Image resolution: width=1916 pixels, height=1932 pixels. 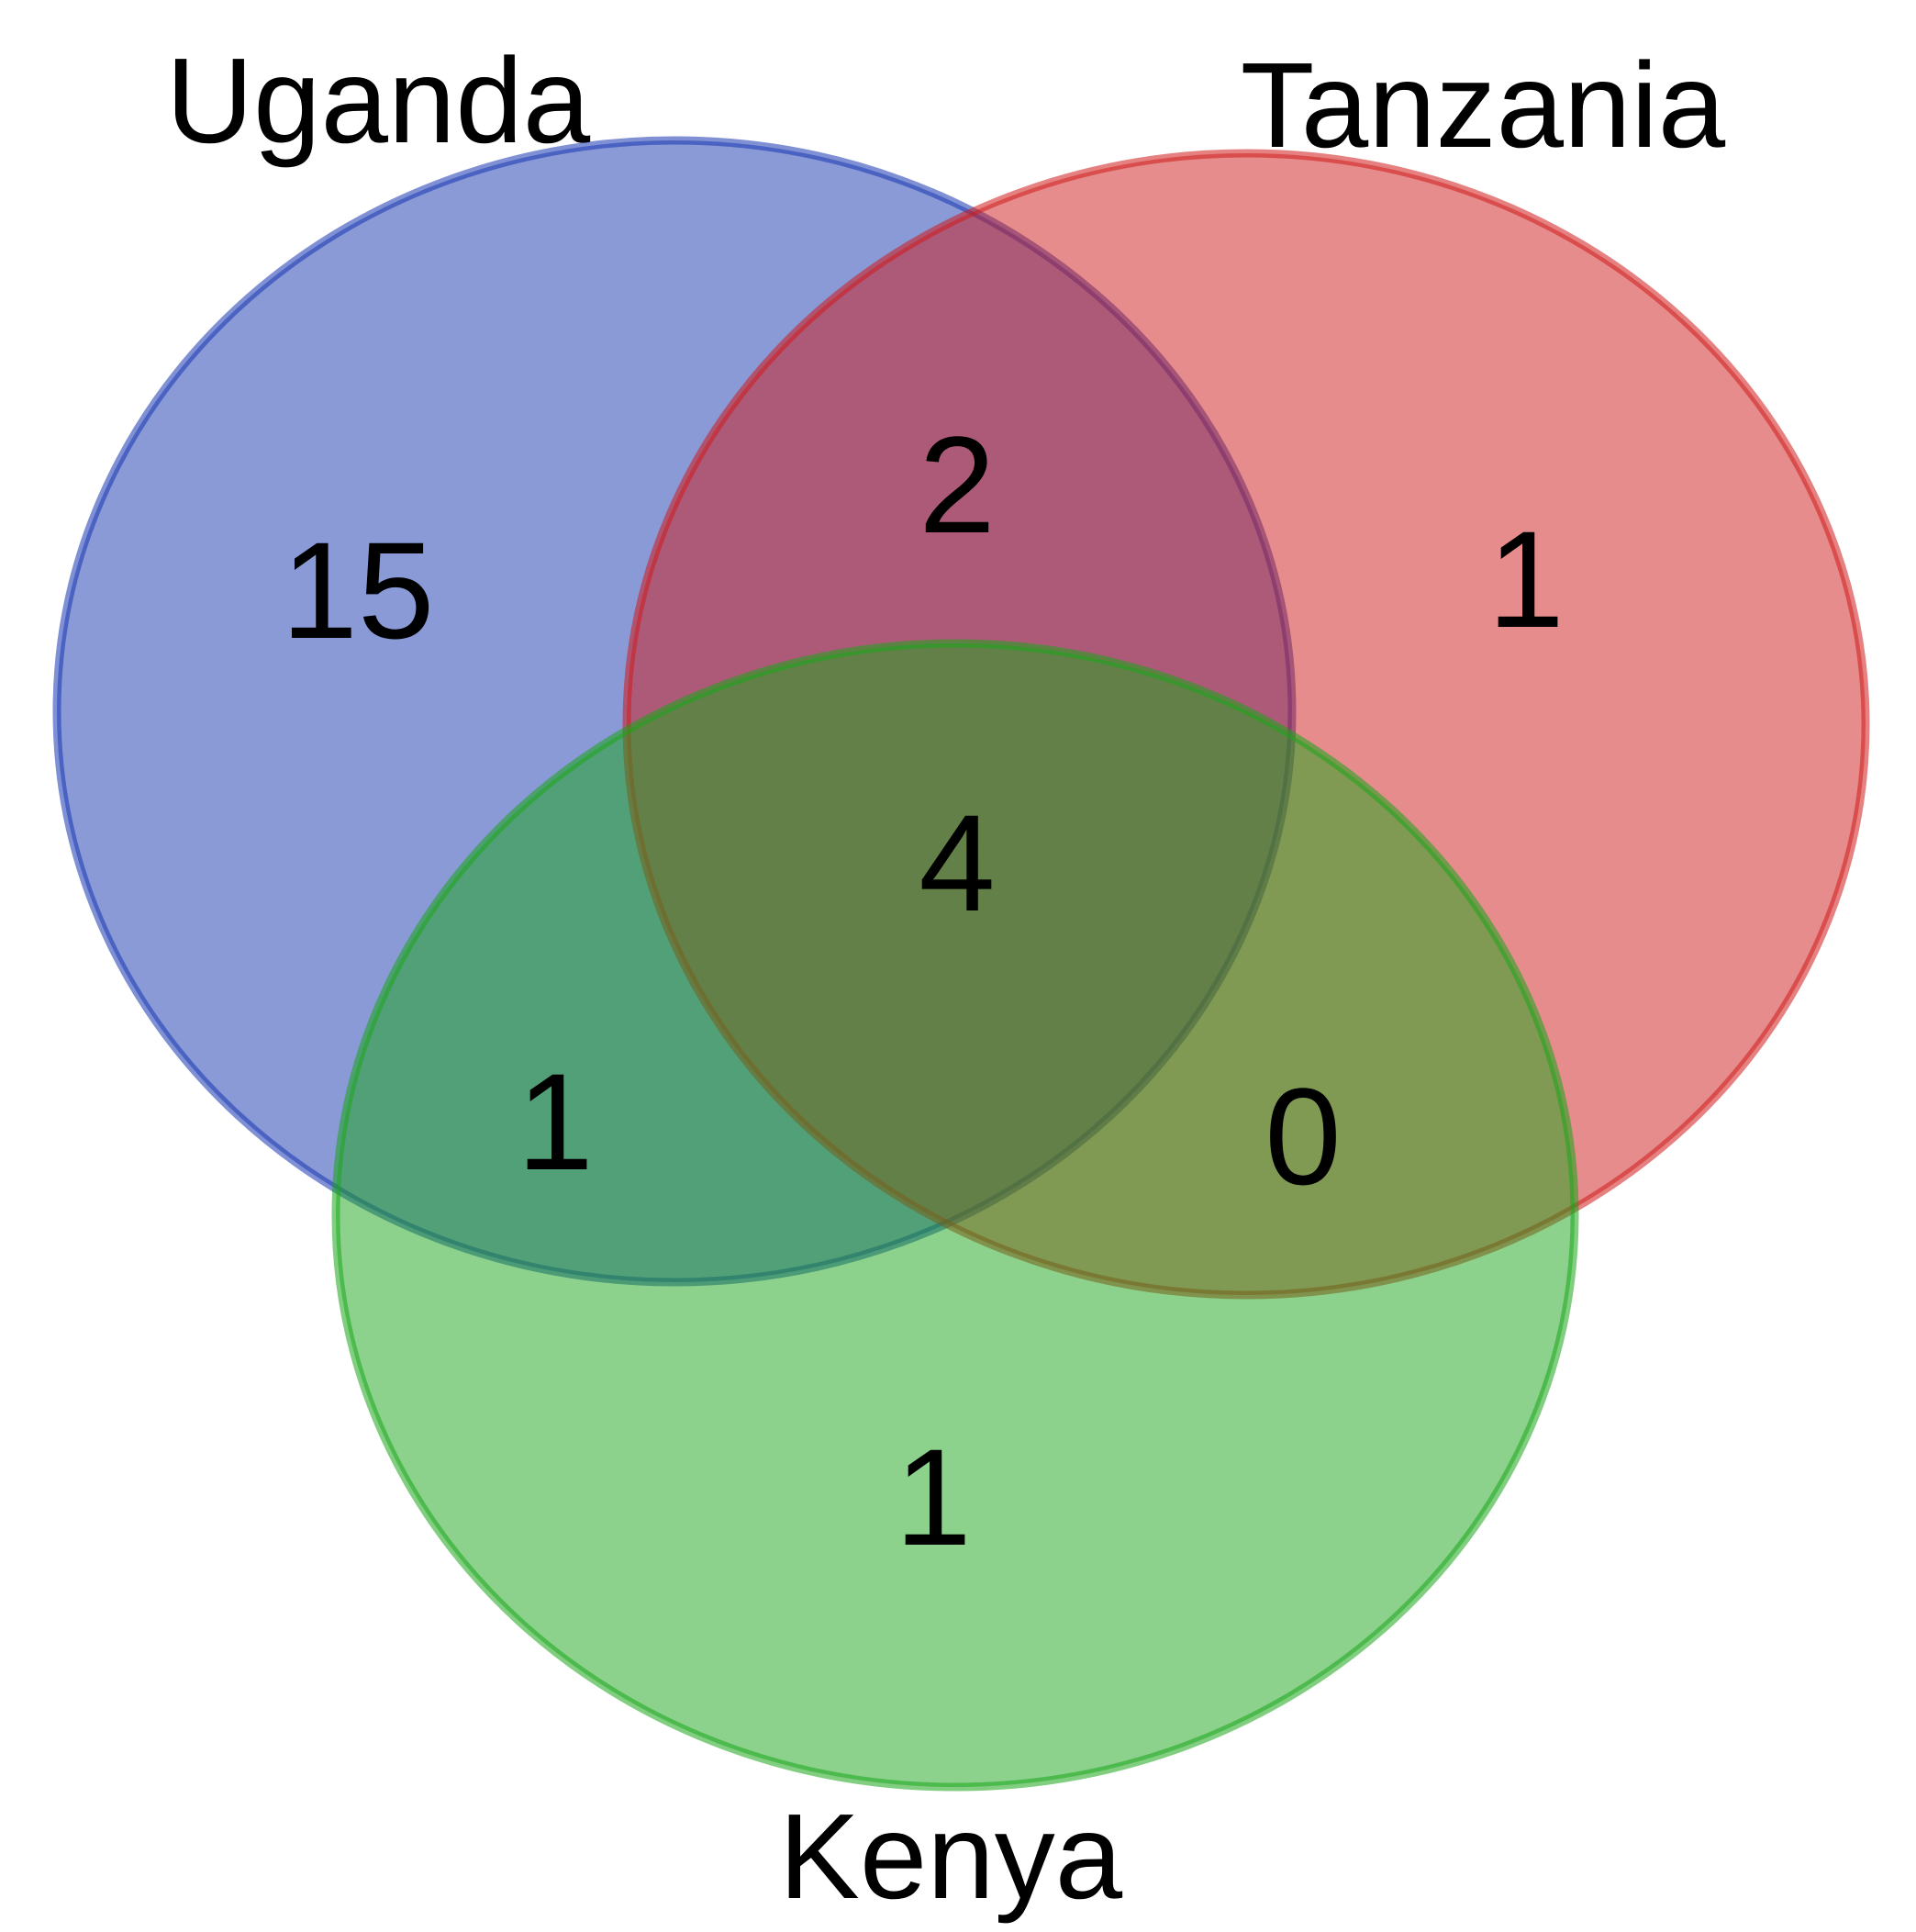 I want to click on uganda-kenya-count: 1, so click(x=555, y=1121).